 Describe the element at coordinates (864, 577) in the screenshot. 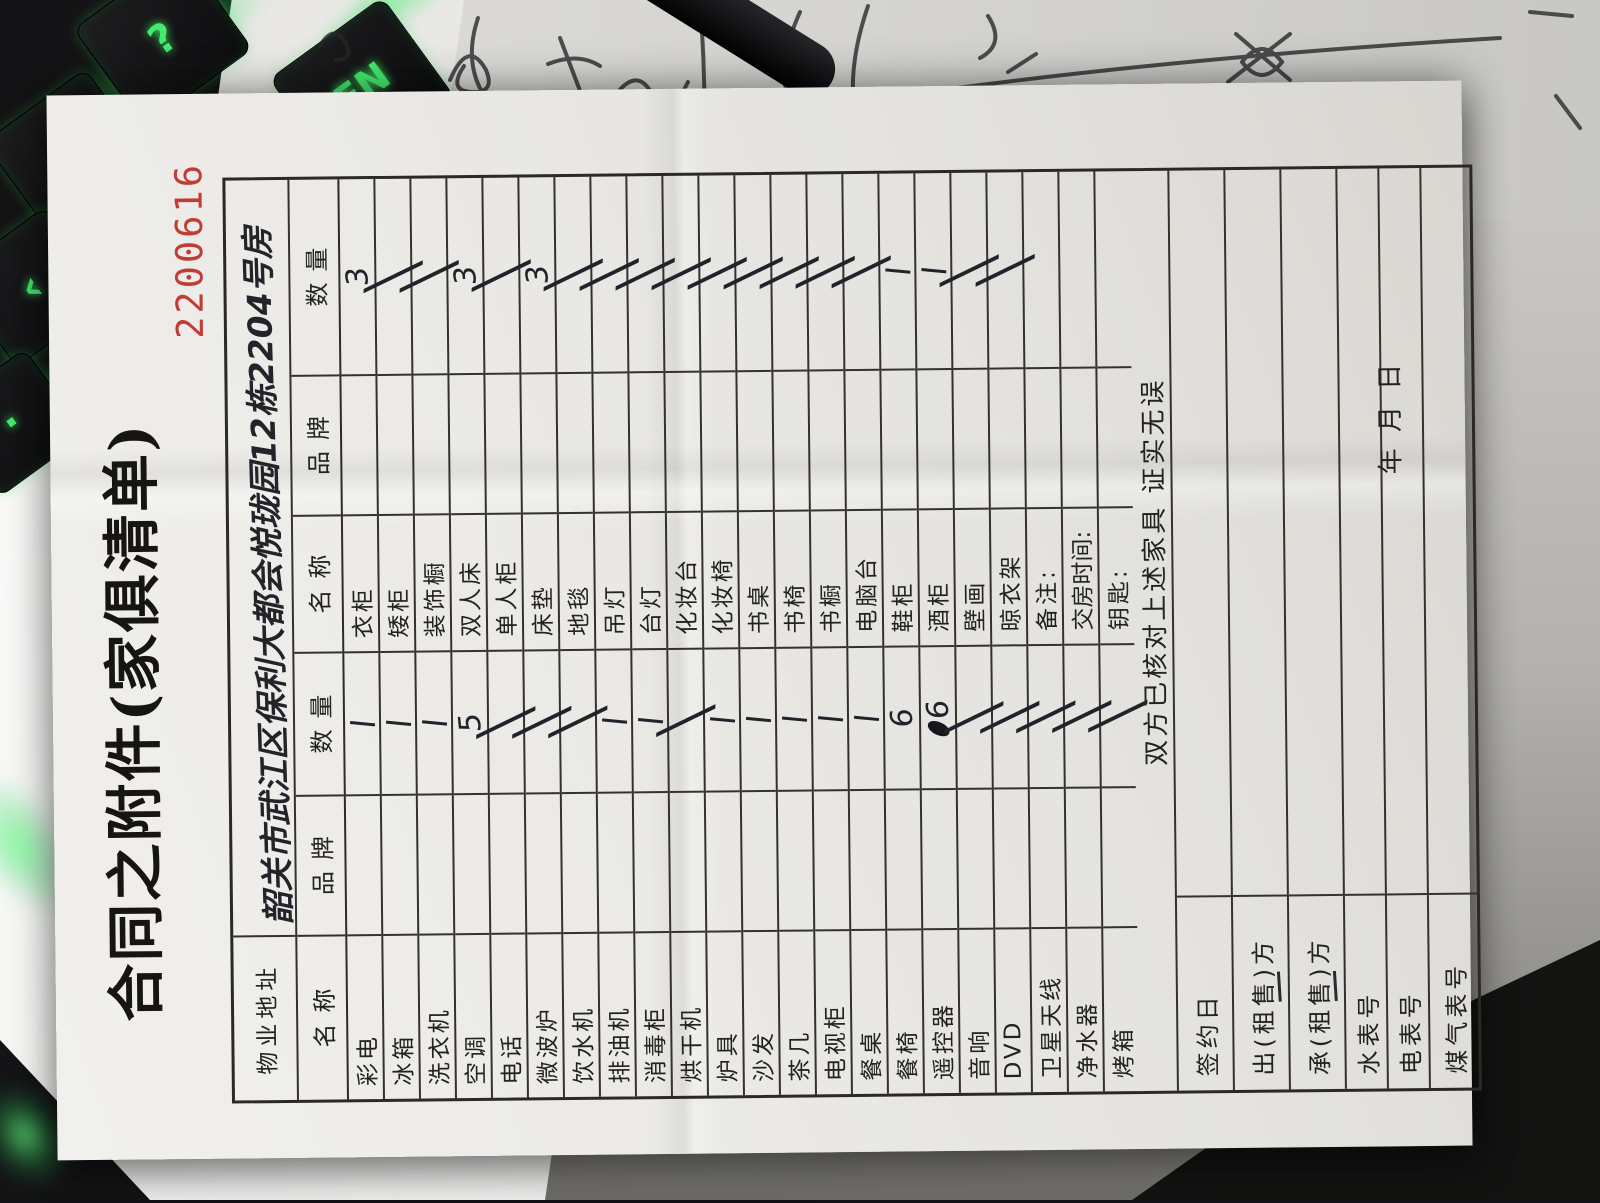

I see `item-name-cell: 电脑台` at that location.